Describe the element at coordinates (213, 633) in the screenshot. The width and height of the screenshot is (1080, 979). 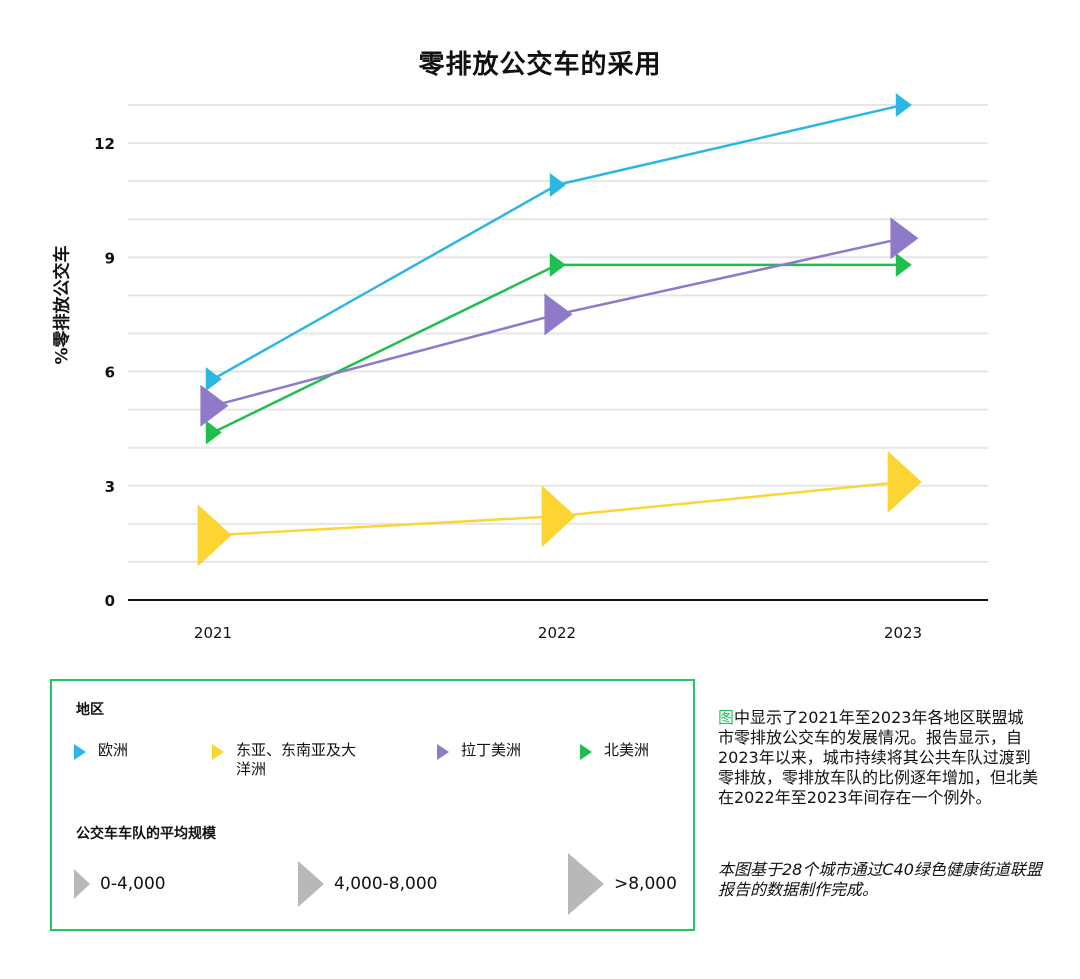
I see `x-tick-label: 2021` at that location.